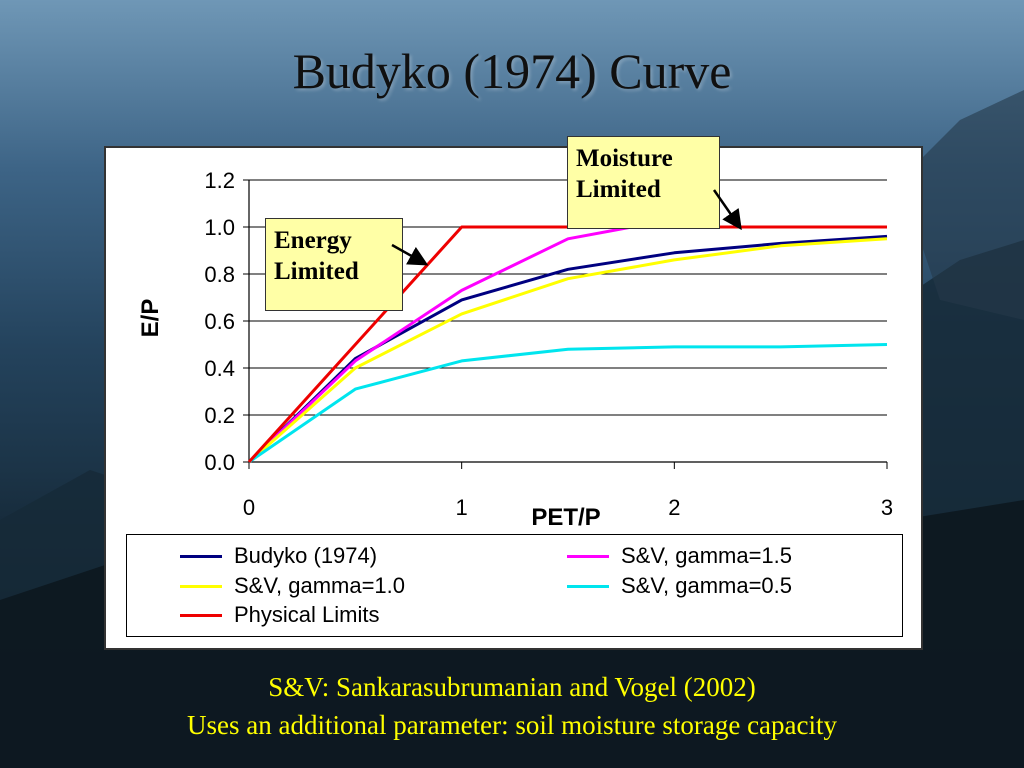 The height and width of the screenshot is (768, 1024). I want to click on callout-line: Energy, so click(313, 240).